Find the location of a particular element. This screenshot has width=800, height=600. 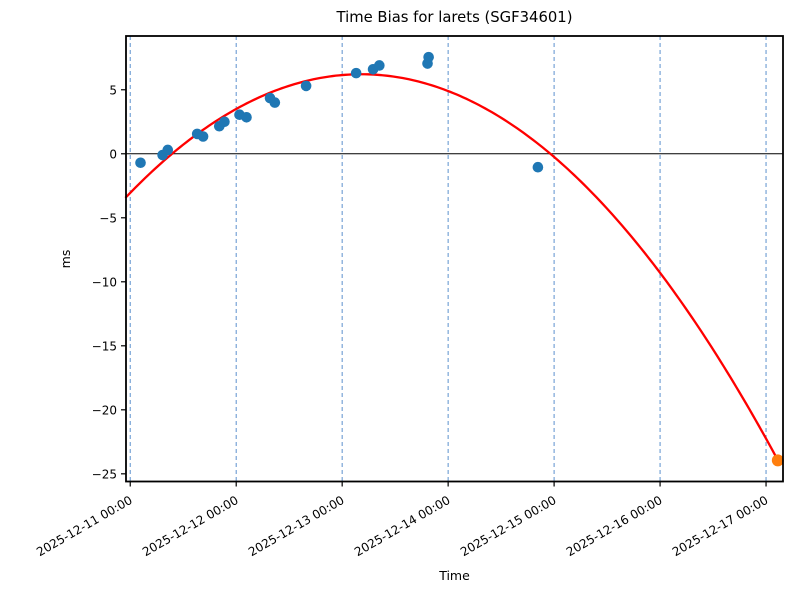

x-tick-label: 2025-12-12 00:00 is located at coordinates (190, 526).